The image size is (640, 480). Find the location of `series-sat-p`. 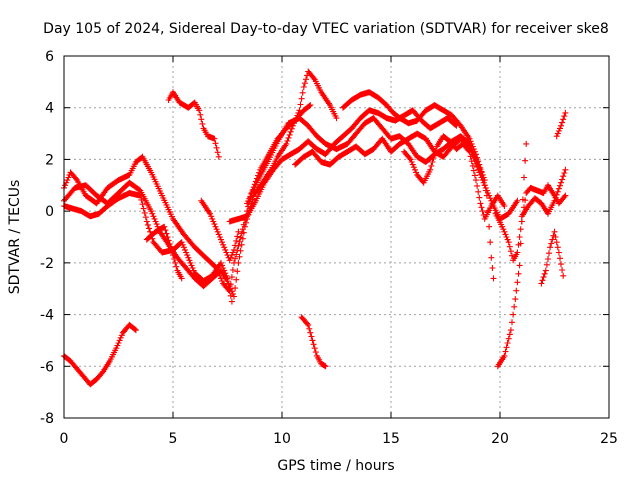

series-sat-p is located at coordinates (543, 193).